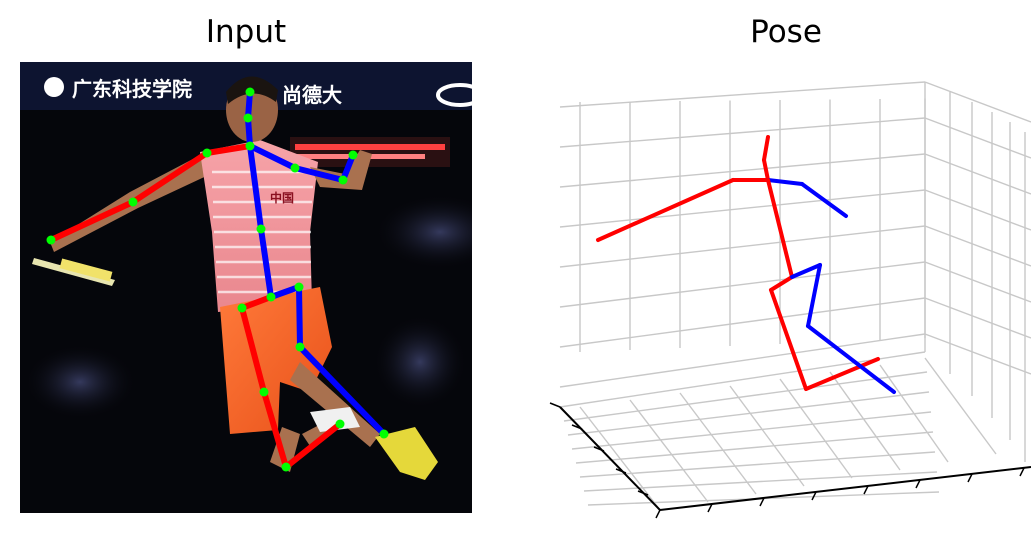 Image resolution: width=1031 pixels, height=533 pixels. I want to click on input-panel-title: Input, so click(246, 32).